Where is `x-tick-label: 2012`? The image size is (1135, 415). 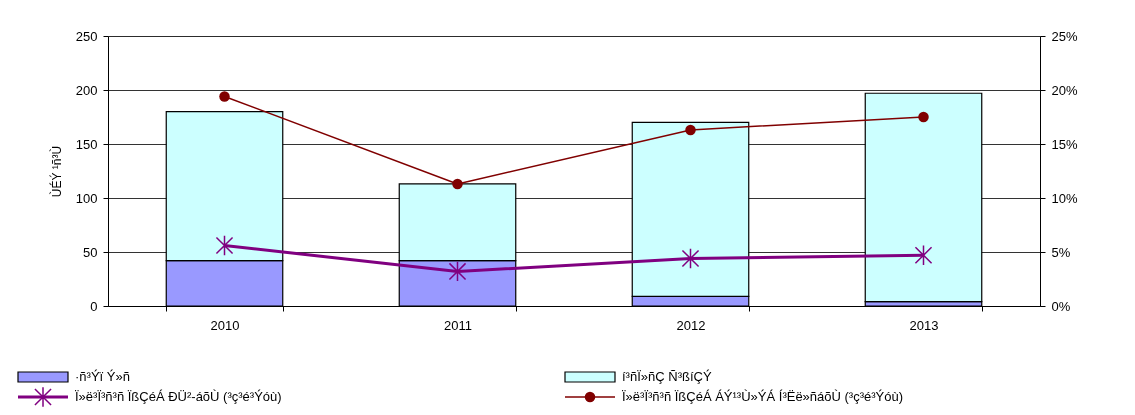
x-tick-label: 2012 is located at coordinates (691, 325).